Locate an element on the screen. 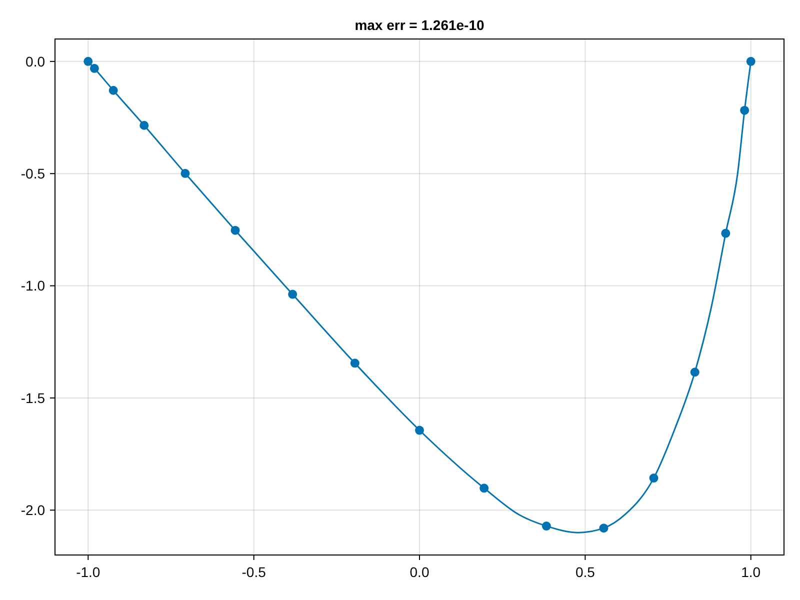  x-tick-label: 1.0 is located at coordinates (751, 572).